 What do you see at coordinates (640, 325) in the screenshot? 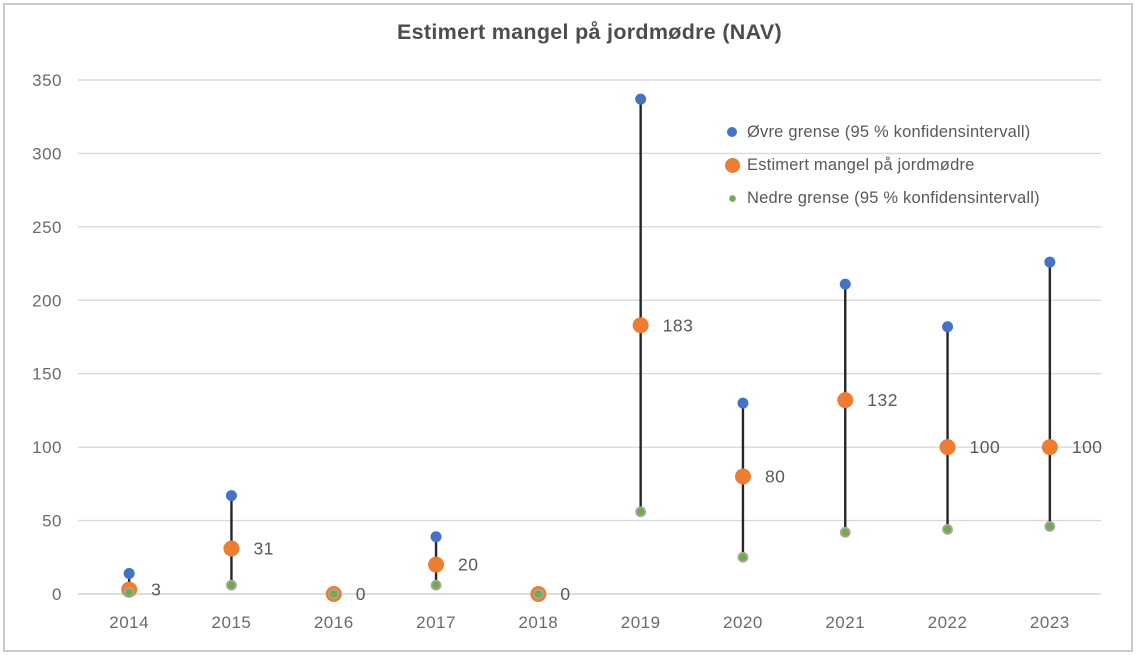
I see `point-estimate-2019` at bounding box center [640, 325].